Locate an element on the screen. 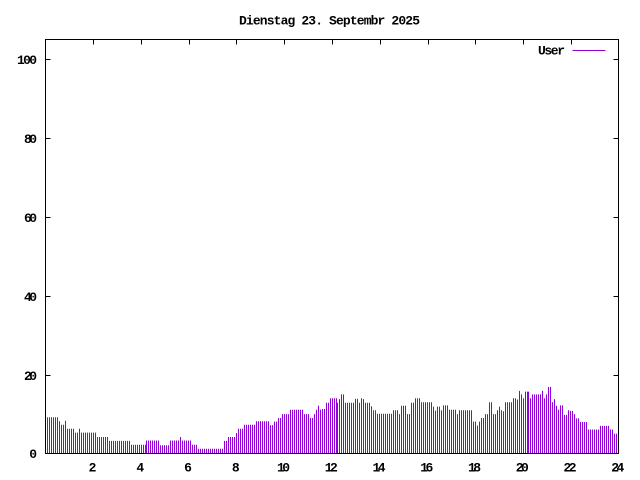 The width and height of the screenshot is (640, 480). svg-text: 4 is located at coordinates (140, 468).